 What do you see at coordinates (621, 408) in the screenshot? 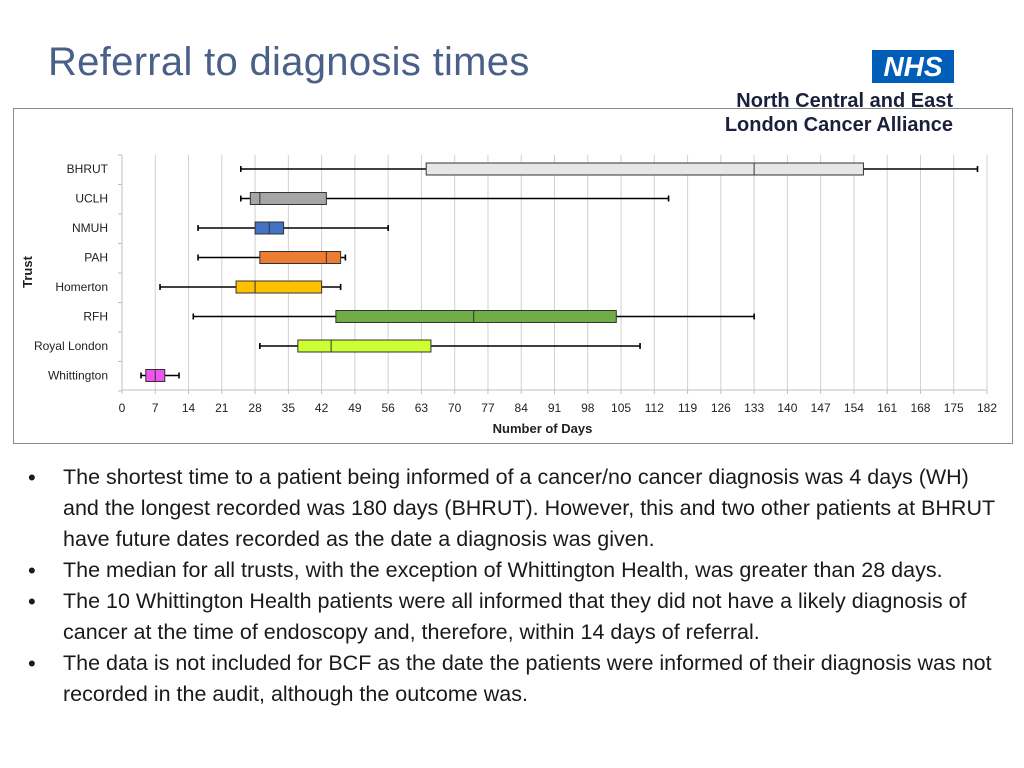
I see `x-tick-label: 105` at bounding box center [621, 408].